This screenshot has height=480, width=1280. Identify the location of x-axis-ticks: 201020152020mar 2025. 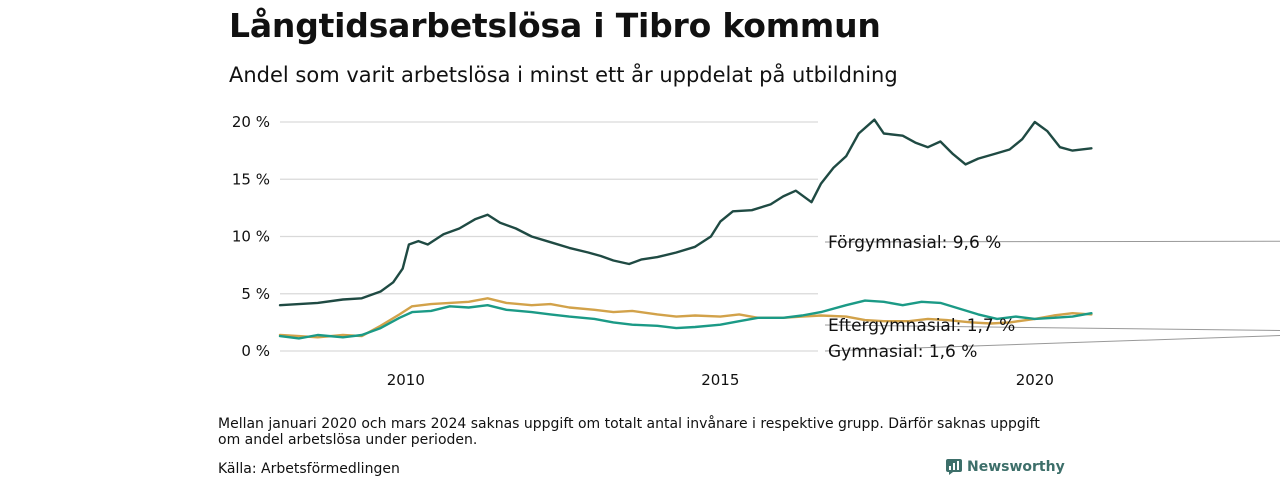
(720, 380).